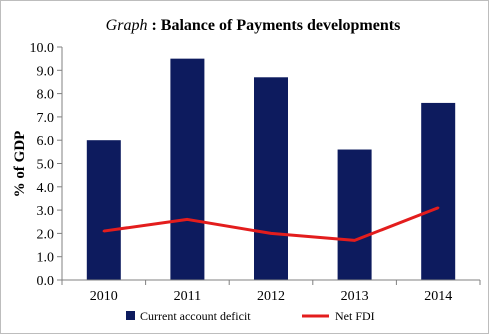  I want to click on net-fdi-point-2010, so click(104, 231).